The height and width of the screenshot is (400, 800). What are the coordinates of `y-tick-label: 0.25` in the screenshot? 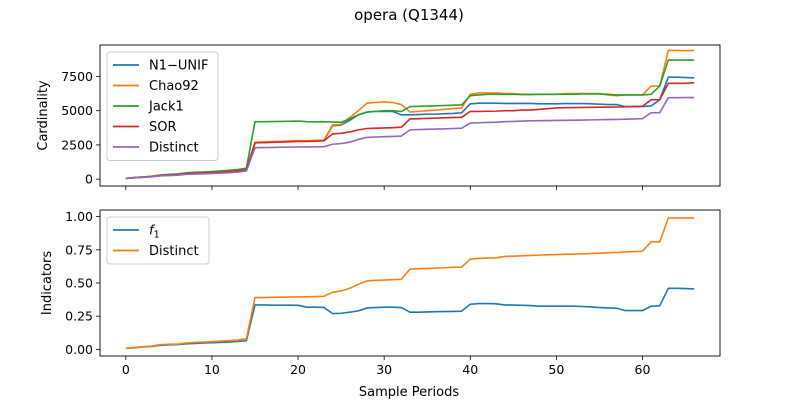 It's located at (79, 316).